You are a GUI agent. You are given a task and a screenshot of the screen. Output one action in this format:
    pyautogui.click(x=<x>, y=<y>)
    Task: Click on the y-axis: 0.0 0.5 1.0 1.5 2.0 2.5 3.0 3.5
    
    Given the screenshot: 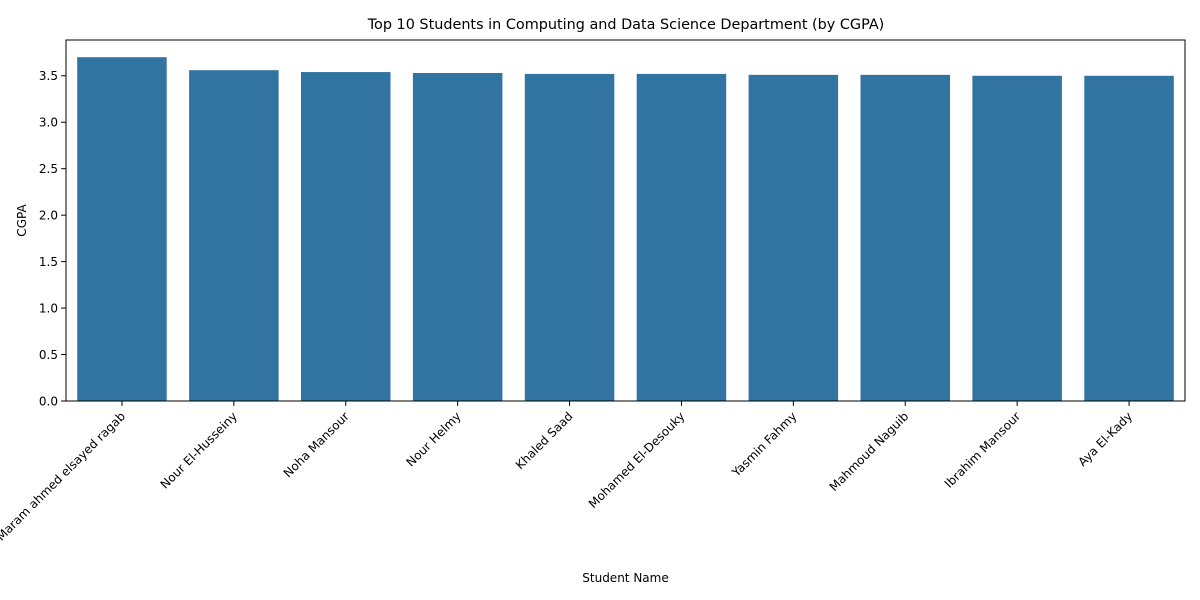 What is the action you would take?
    pyautogui.click(x=52, y=238)
    